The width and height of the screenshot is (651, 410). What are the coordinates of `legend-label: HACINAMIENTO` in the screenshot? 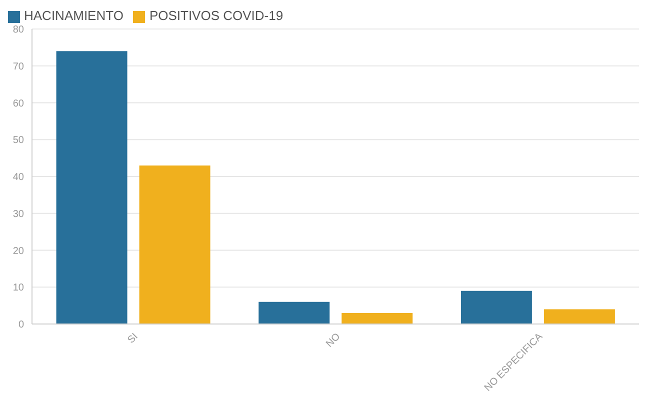 It's located at (74, 15).